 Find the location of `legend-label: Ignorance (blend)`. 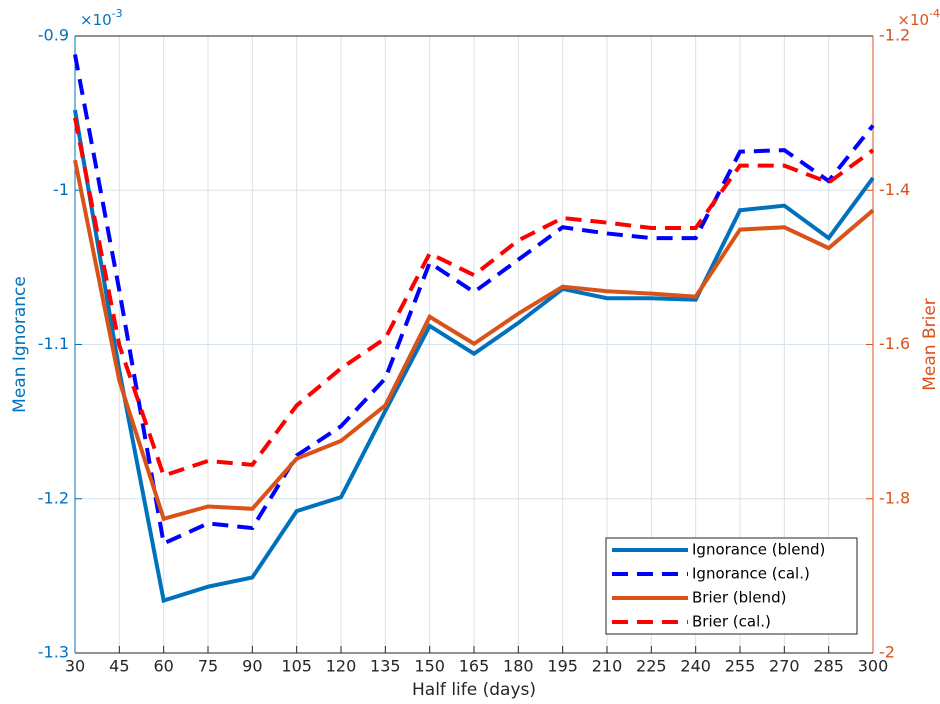

legend-label: Ignorance (blend) is located at coordinates (758, 550).